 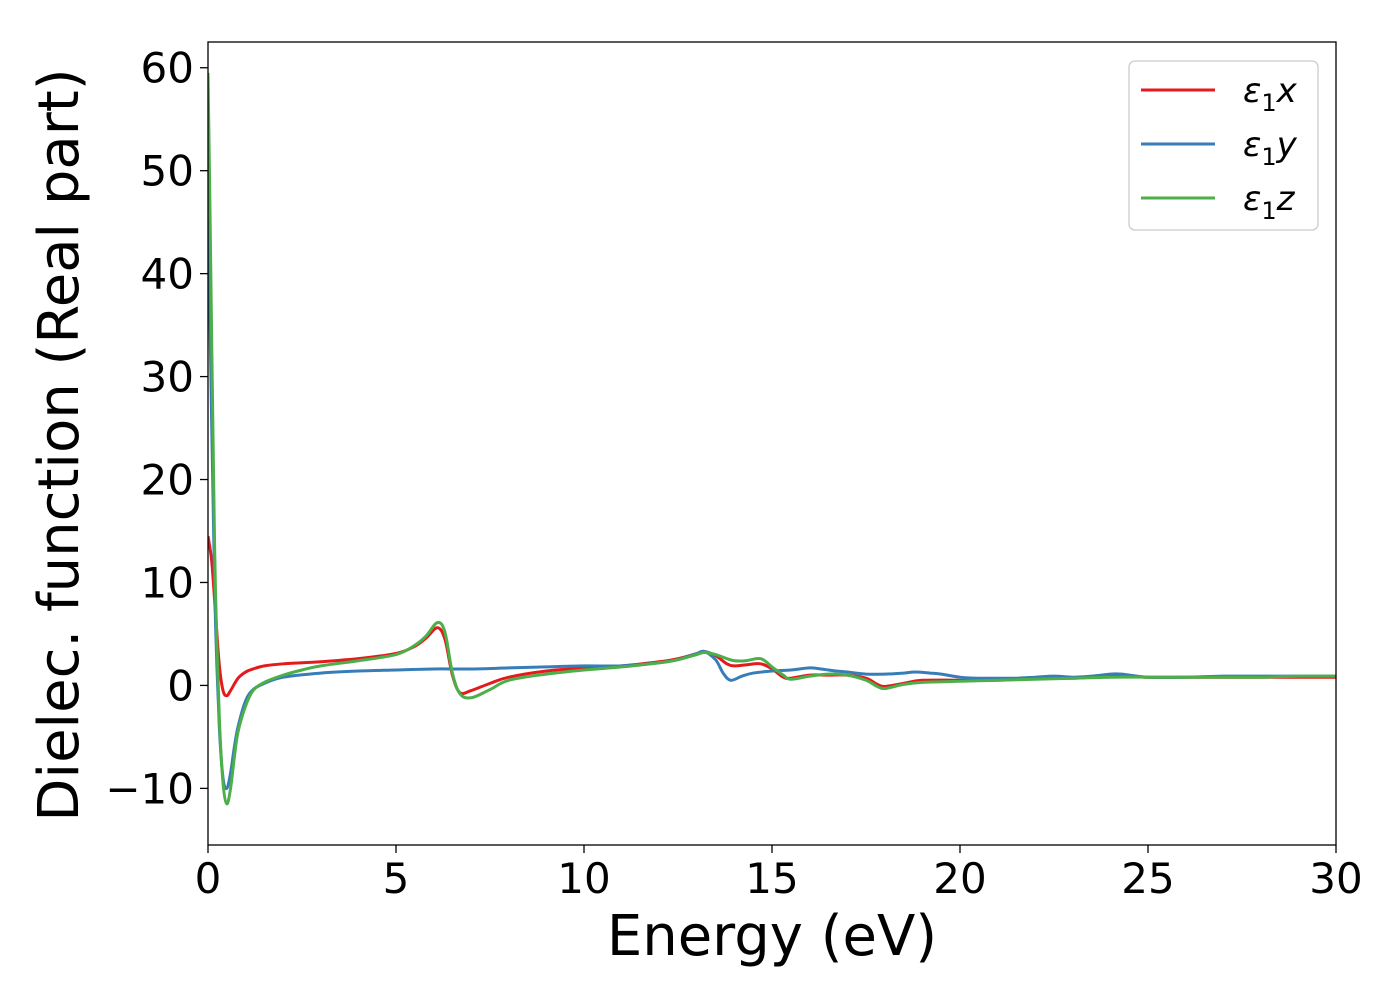 What do you see at coordinates (167, 68) in the screenshot?
I see `y-tick-label: 60` at bounding box center [167, 68].